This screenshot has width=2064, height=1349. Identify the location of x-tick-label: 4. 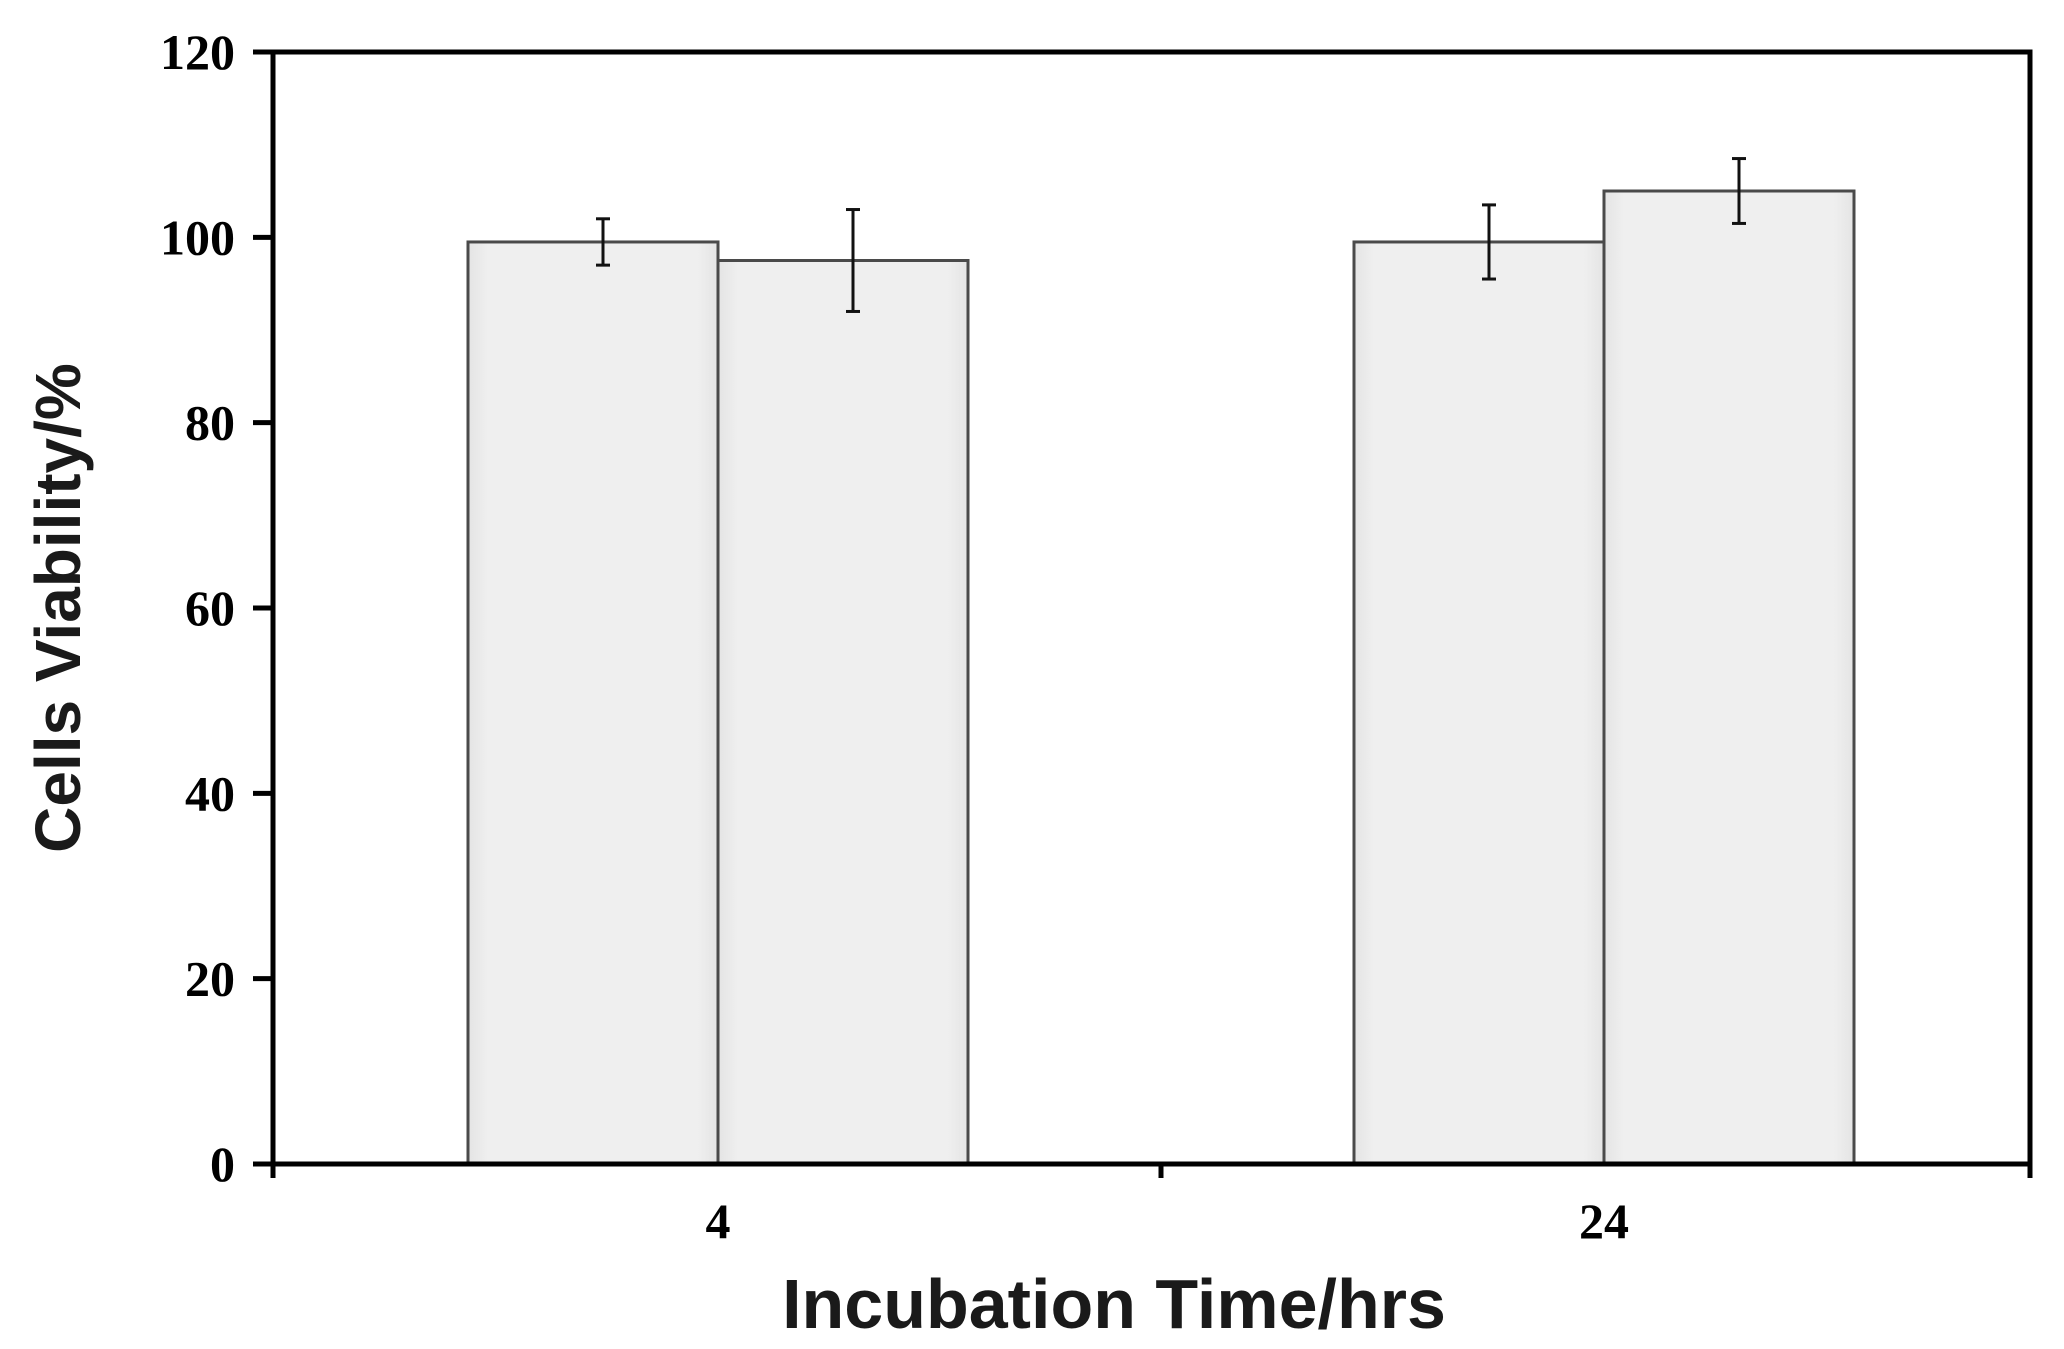
(718, 1221).